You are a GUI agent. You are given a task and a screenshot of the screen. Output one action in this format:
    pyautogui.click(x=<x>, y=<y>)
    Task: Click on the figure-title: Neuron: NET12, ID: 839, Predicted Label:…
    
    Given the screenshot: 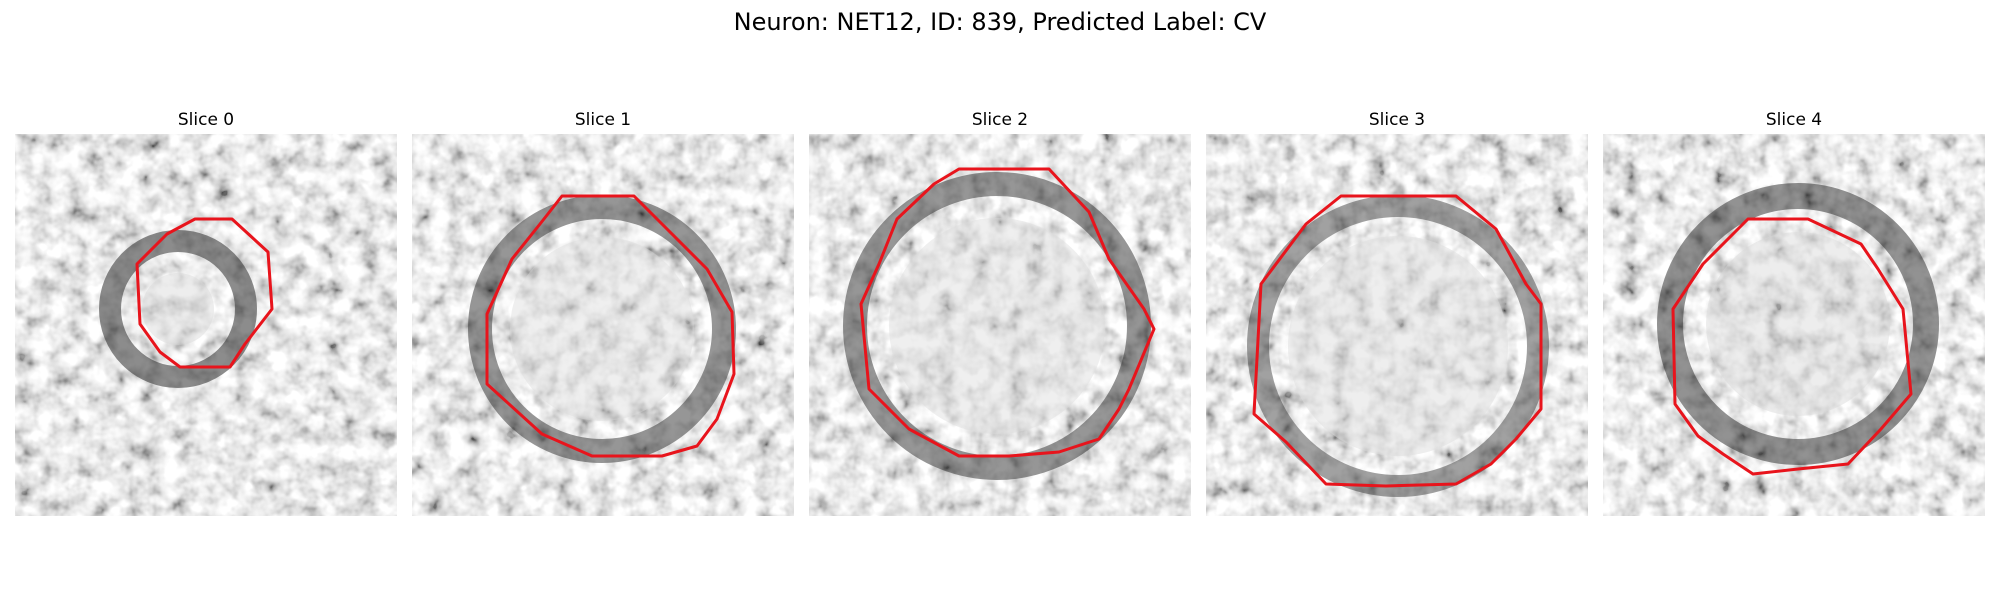 What is the action you would take?
    pyautogui.click(x=1000, y=22)
    